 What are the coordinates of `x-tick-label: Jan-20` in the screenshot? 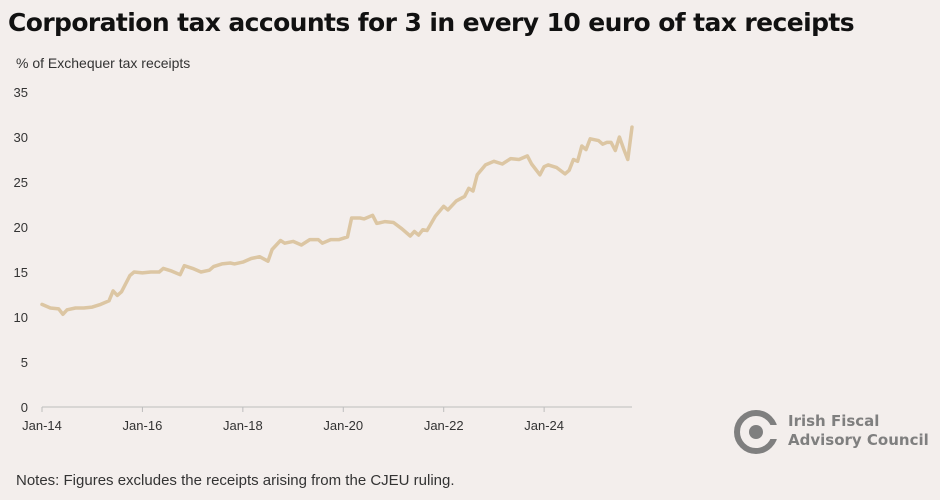 It's located at (343, 425).